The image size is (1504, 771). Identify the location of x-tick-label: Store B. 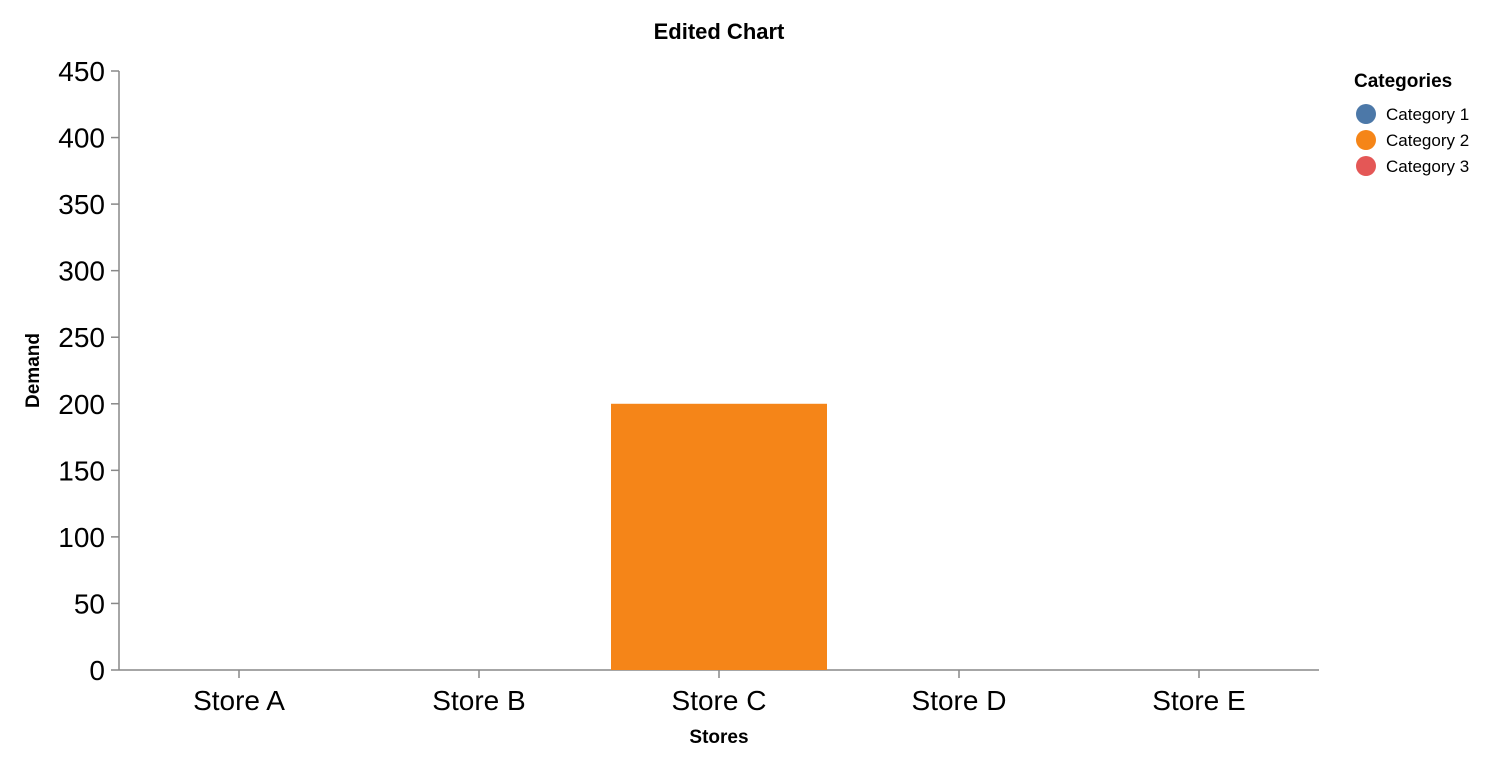
(478, 700).